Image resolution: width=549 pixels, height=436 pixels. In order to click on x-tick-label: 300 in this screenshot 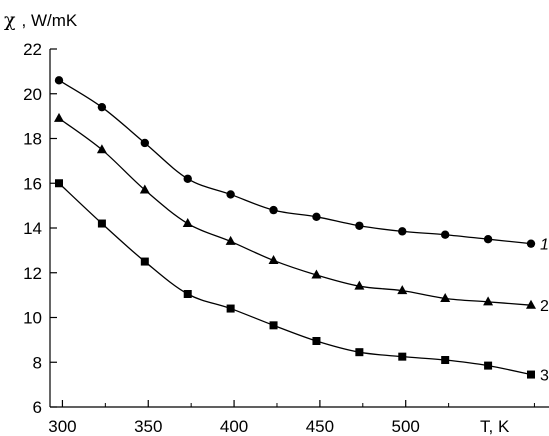, I will do `click(62, 426)`.